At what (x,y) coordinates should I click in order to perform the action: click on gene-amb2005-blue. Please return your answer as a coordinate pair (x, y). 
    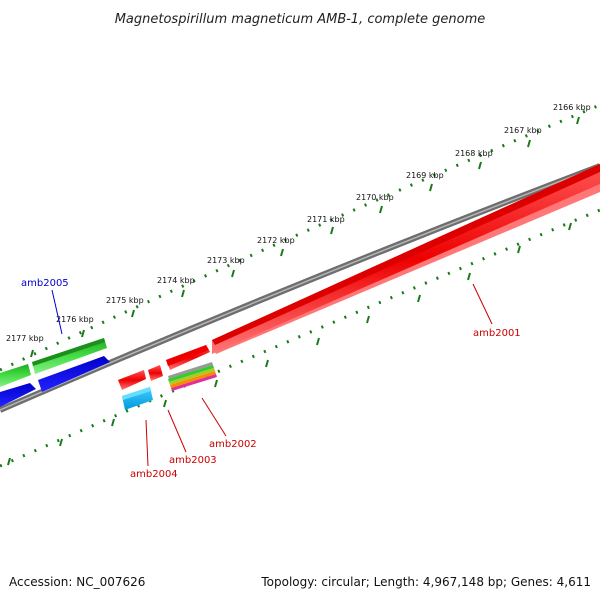
    Looking at the image, I should click on (74, 374).